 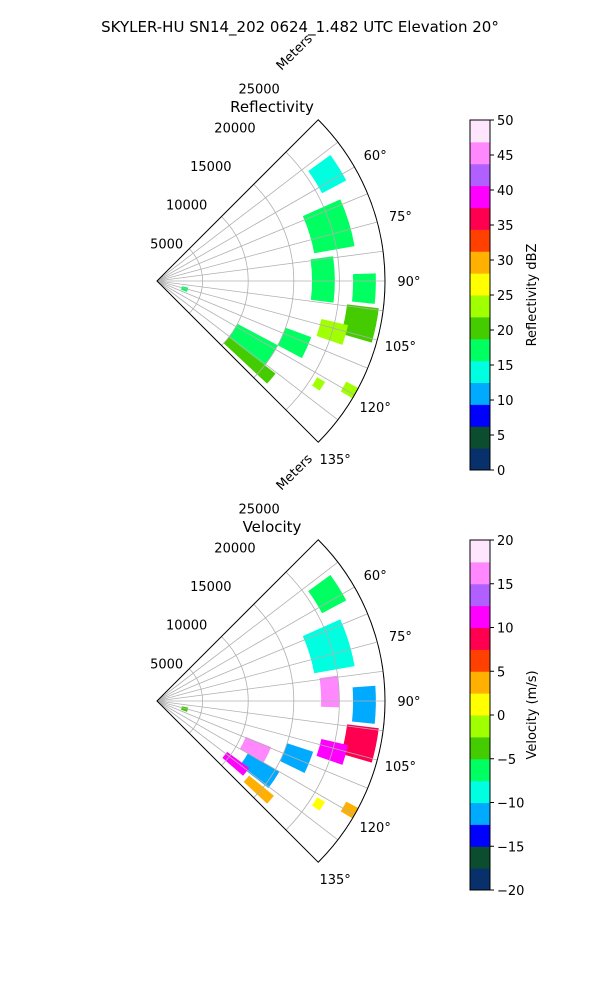 What do you see at coordinates (532, 714) in the screenshot?
I see `colorbar-label: Velocity (m/s)` at bounding box center [532, 714].